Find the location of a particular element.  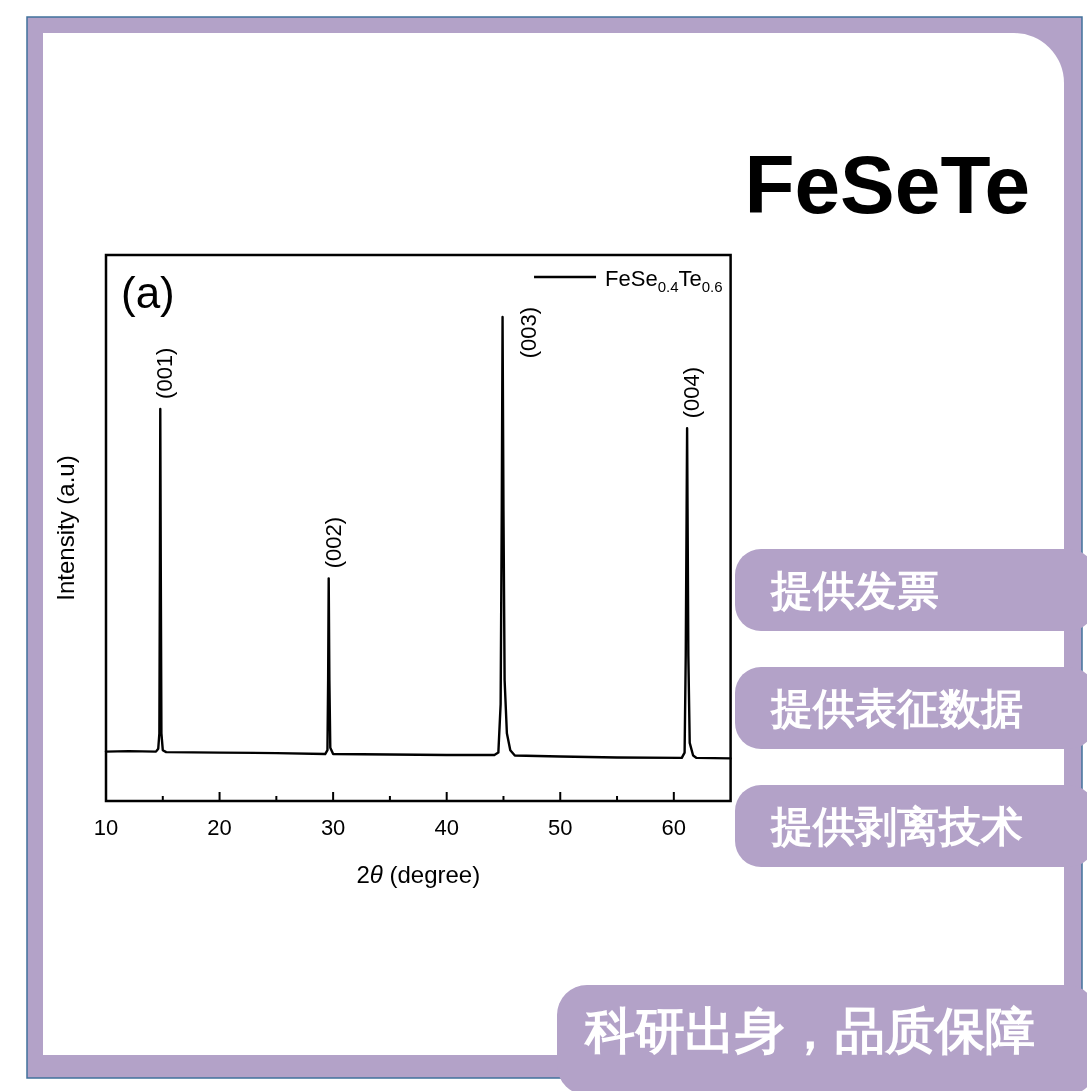

title: FeSeTe is located at coordinates (887, 184).